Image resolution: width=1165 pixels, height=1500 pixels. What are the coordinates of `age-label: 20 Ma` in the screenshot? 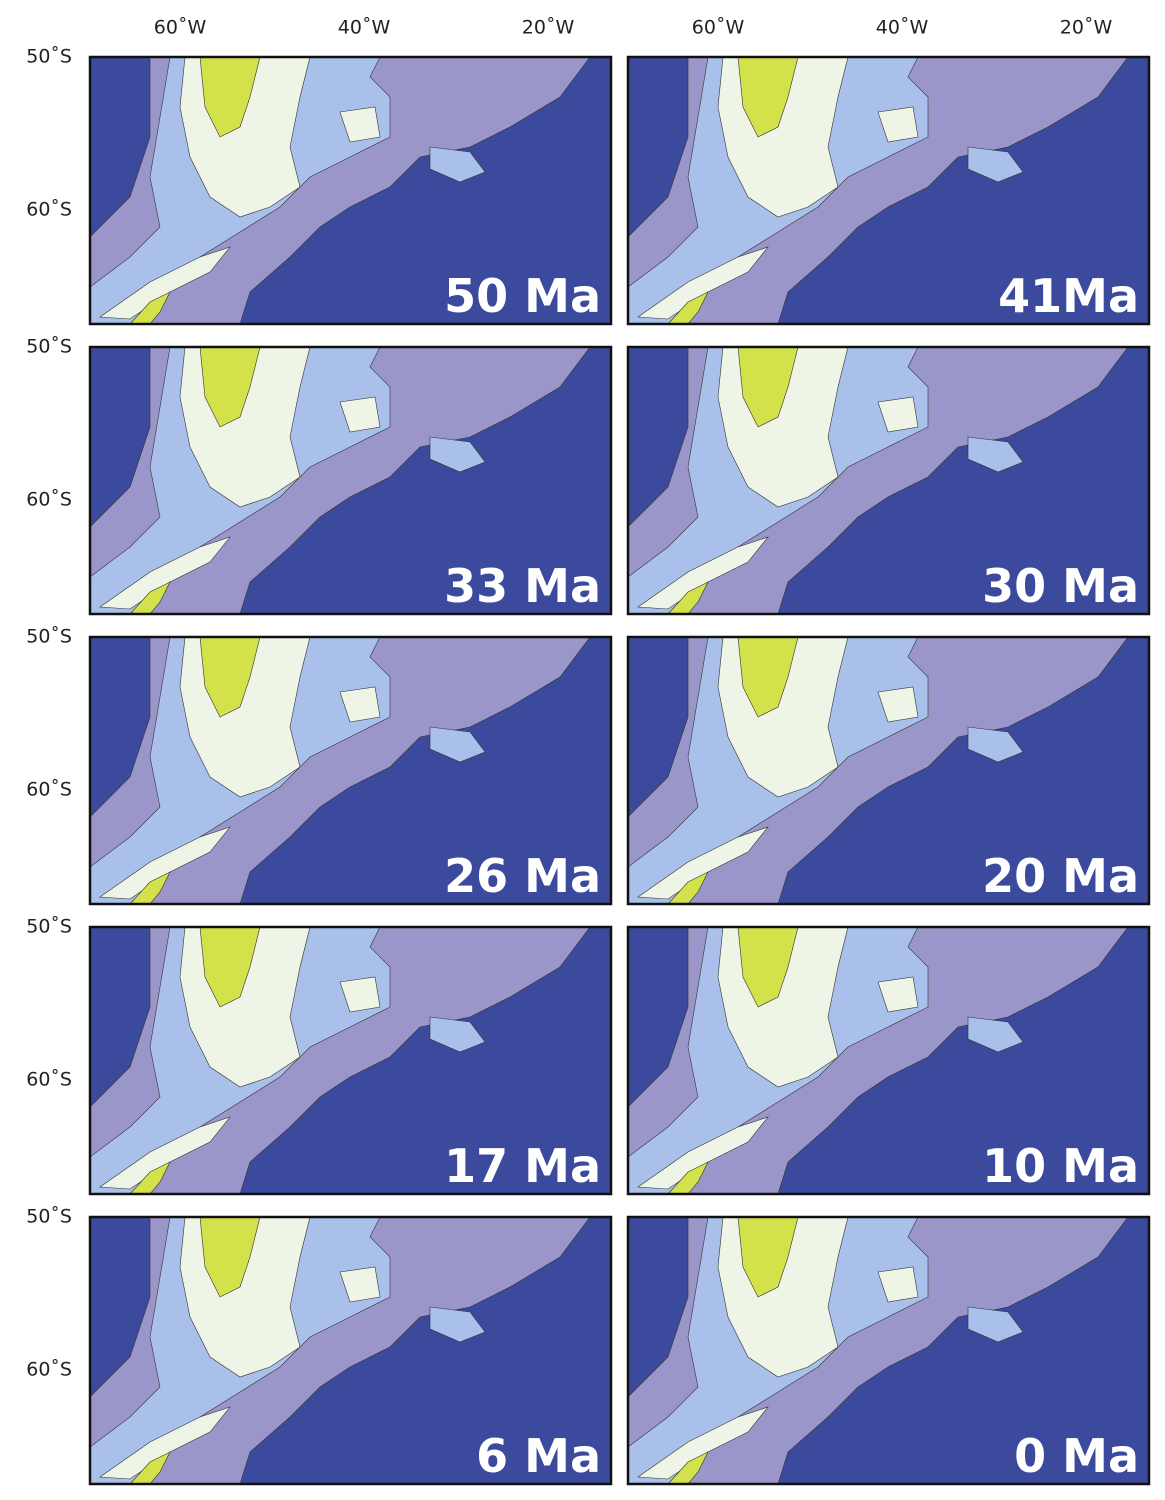 It's located at (1060, 876).